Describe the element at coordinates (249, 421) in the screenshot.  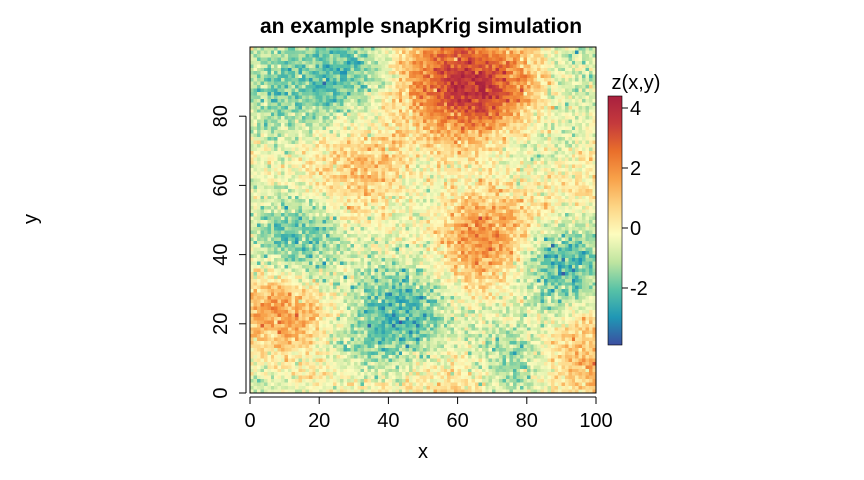
I see `x-tick-label: 0` at that location.